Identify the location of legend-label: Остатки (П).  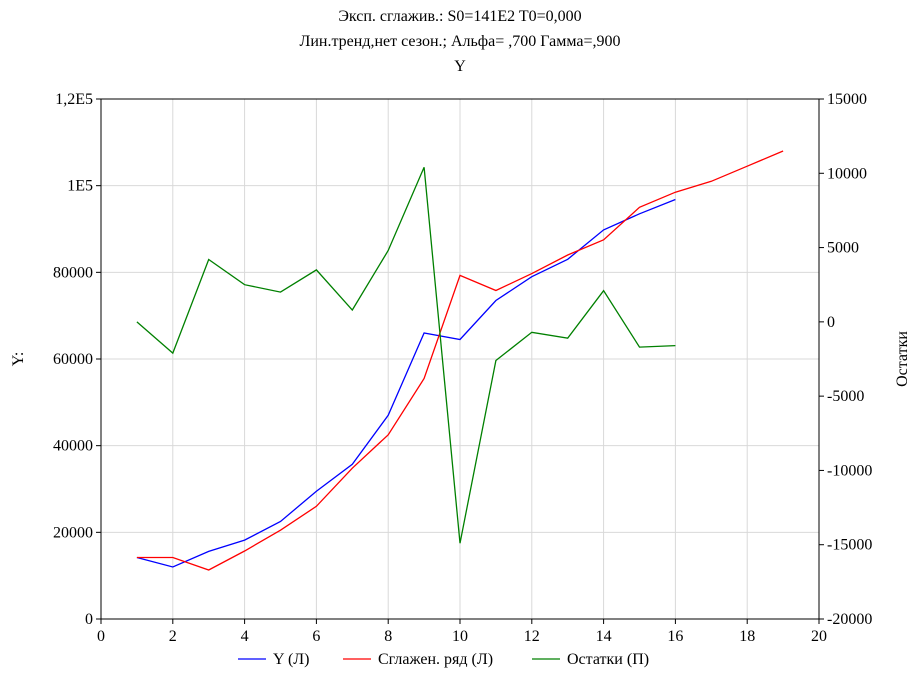
(608, 659).